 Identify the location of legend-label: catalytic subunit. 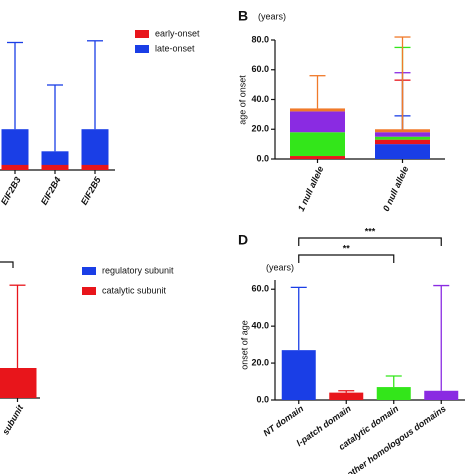
(134, 290).